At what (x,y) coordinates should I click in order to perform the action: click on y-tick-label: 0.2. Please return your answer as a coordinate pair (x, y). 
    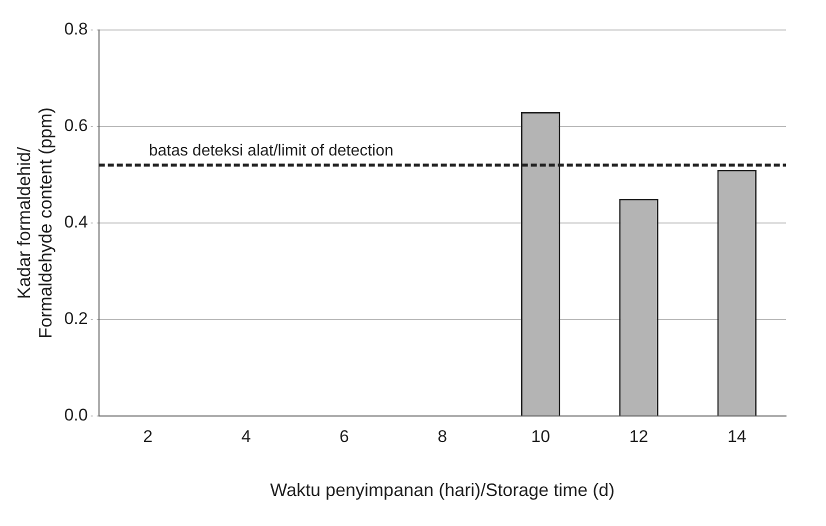
    Looking at the image, I should click on (76, 318).